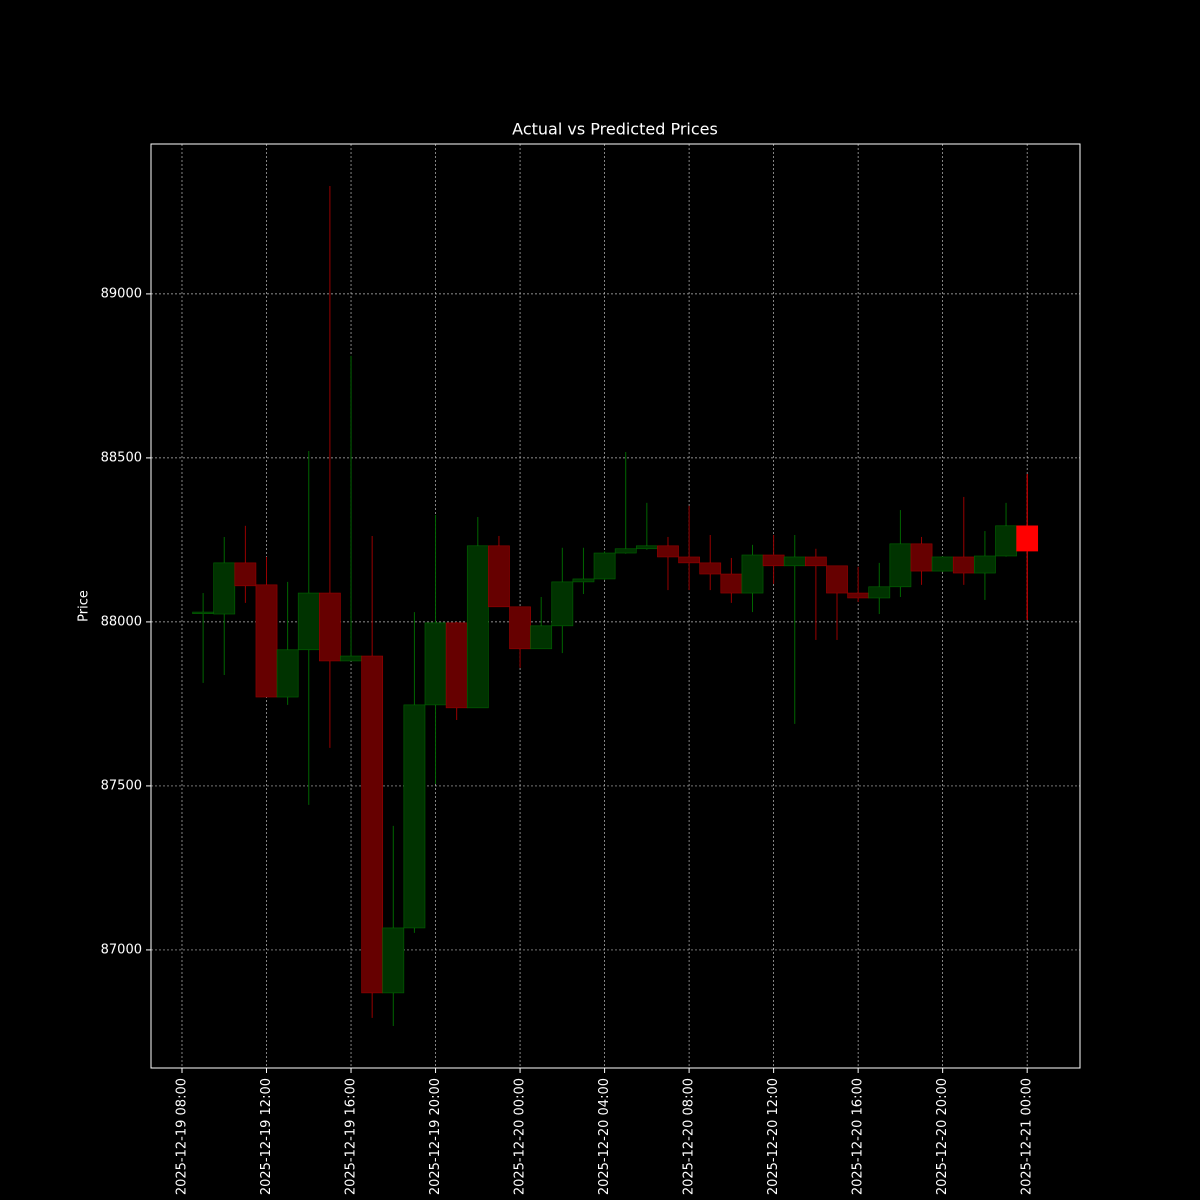  What do you see at coordinates (121, 785) in the screenshot?
I see `y-tick-label: 87500` at bounding box center [121, 785].